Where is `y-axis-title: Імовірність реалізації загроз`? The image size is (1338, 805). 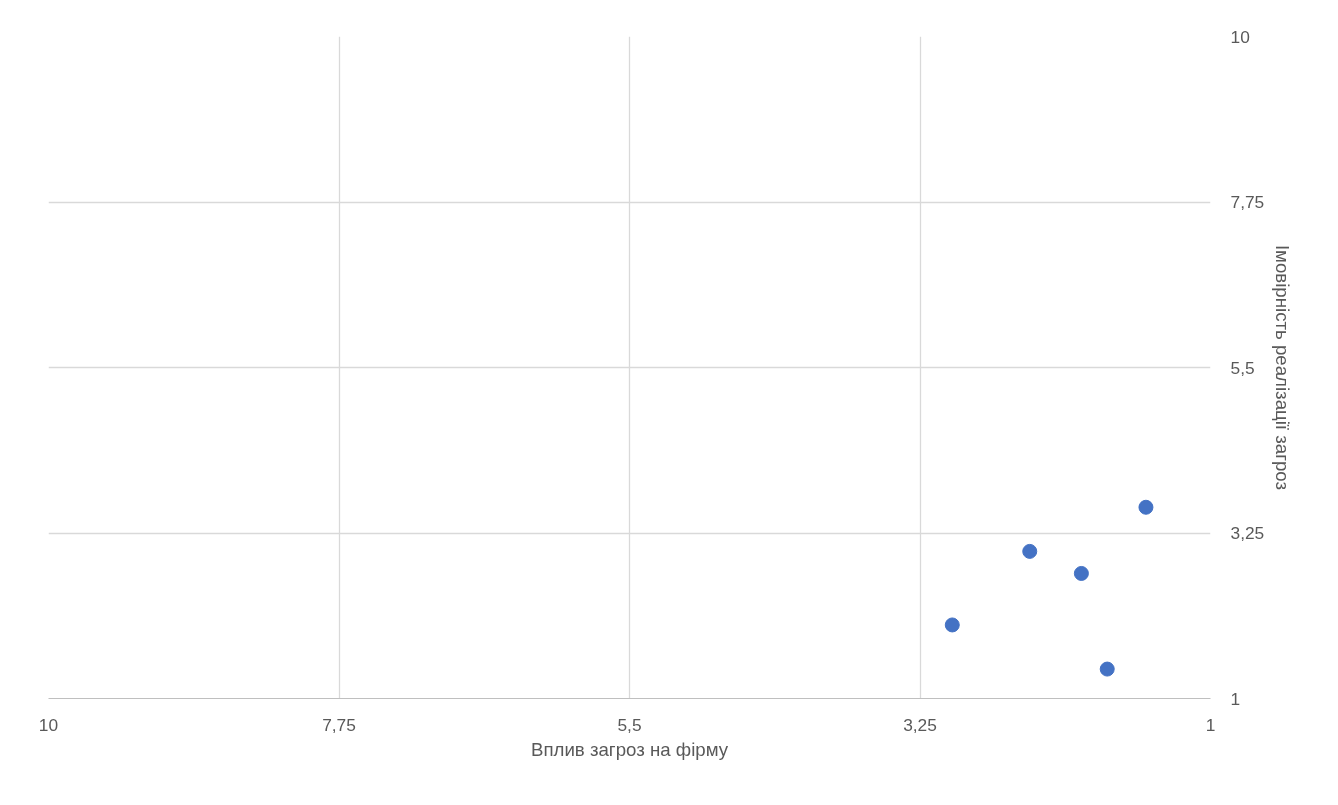 y-axis-title: Імовірність реалізації загроз is located at coordinates (1283, 367).